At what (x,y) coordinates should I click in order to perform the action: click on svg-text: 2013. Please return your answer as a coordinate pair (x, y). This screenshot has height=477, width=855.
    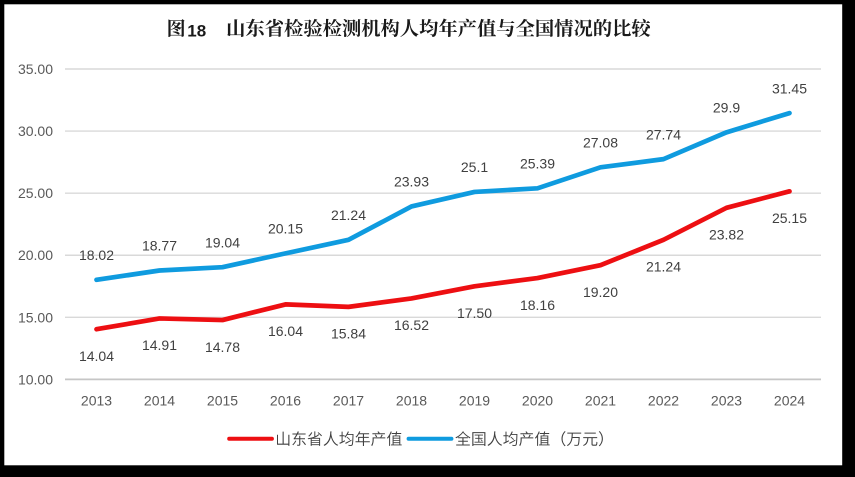
    Looking at the image, I should click on (96, 401).